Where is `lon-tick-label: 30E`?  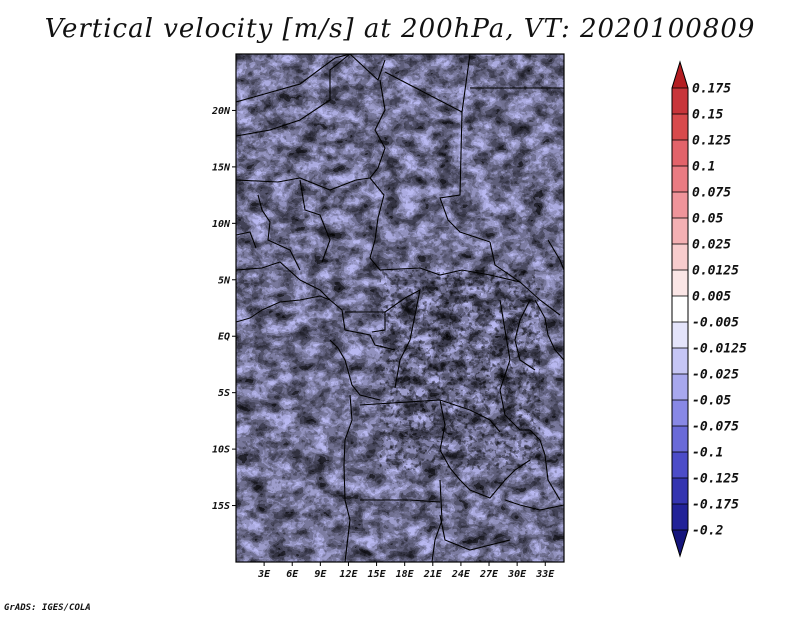 lon-tick-label: 30E is located at coordinates (517, 574).